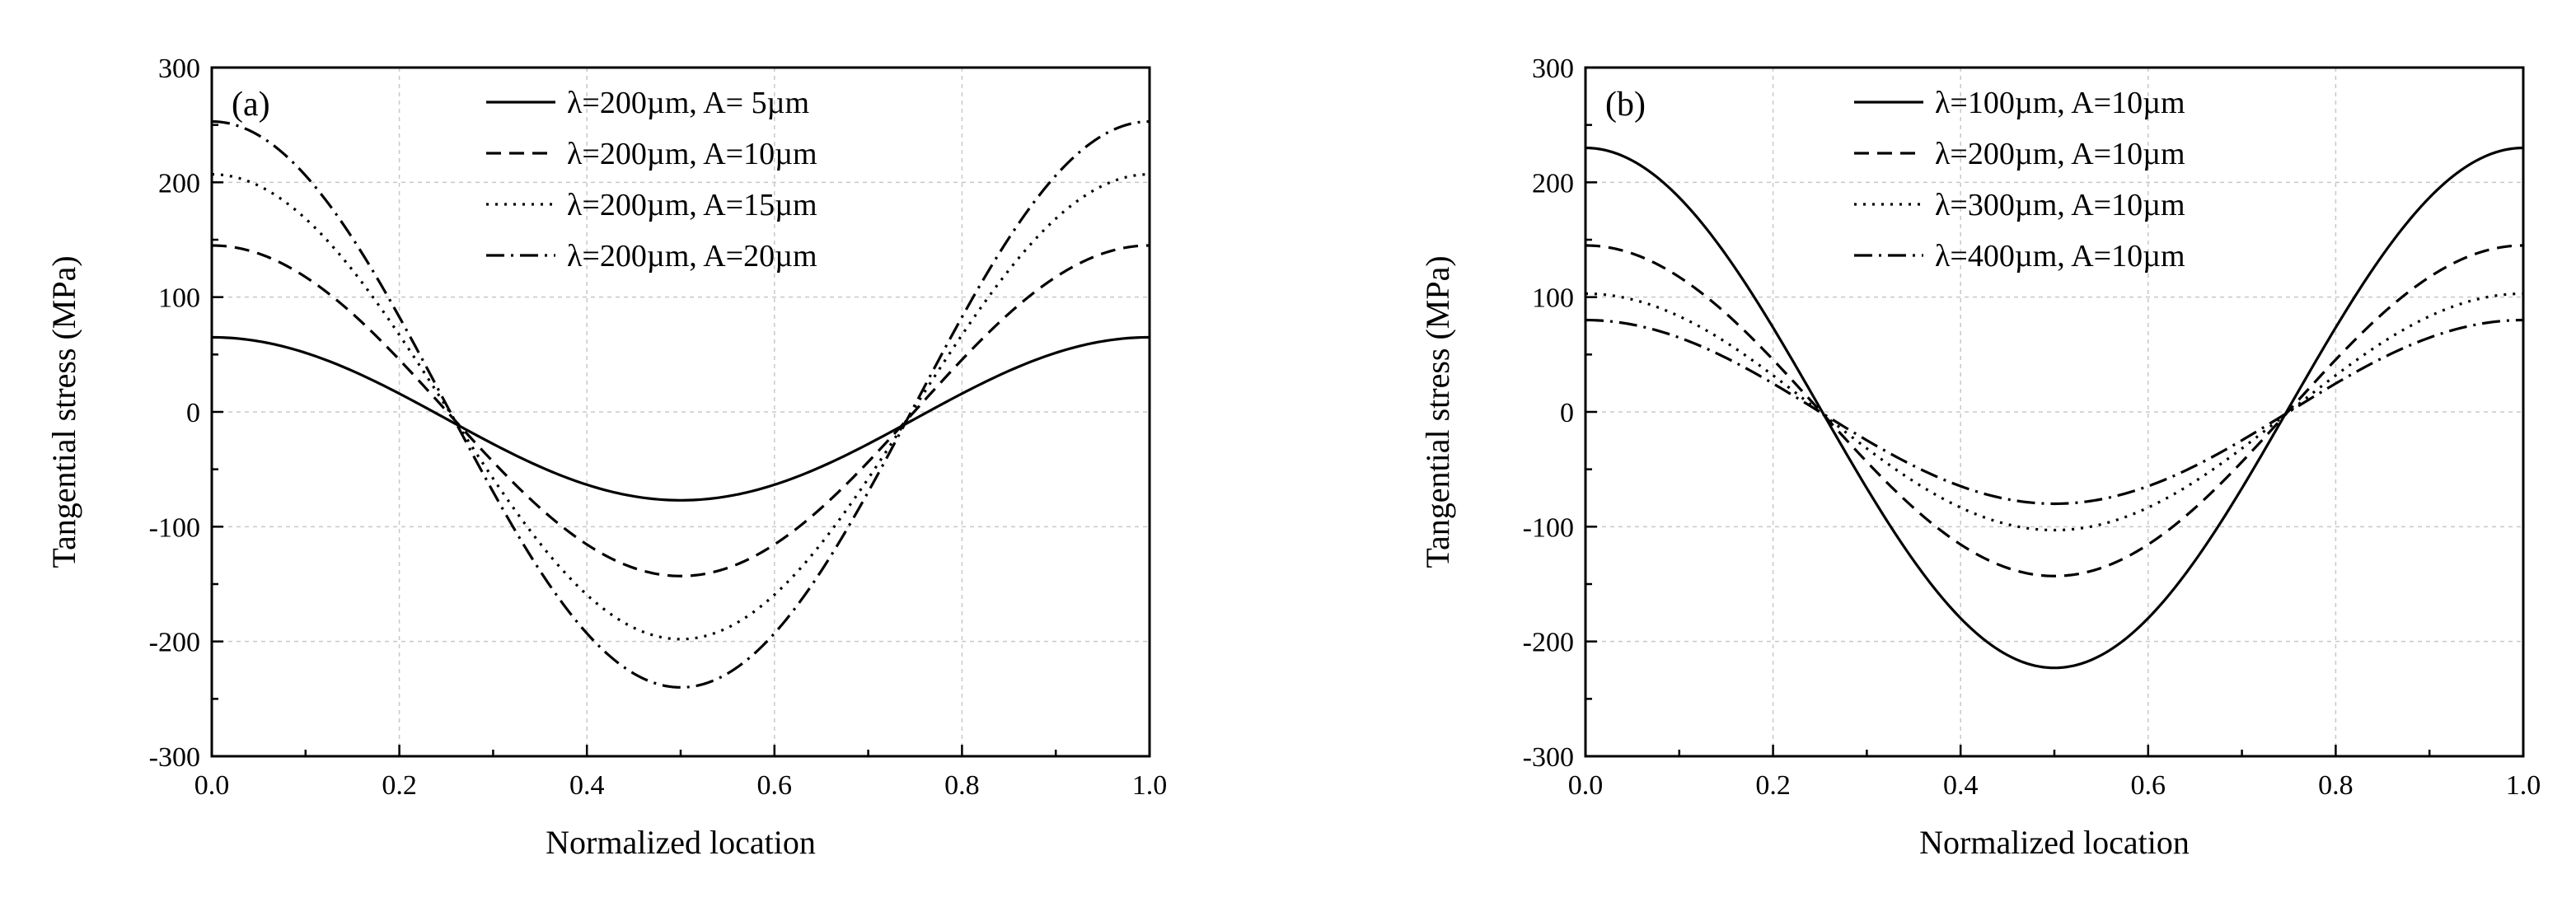 Image resolution: width=2576 pixels, height=907 pixels. What do you see at coordinates (2060, 103) in the screenshot?
I see `legend-label-1: λ=100µm, A=10µm` at bounding box center [2060, 103].